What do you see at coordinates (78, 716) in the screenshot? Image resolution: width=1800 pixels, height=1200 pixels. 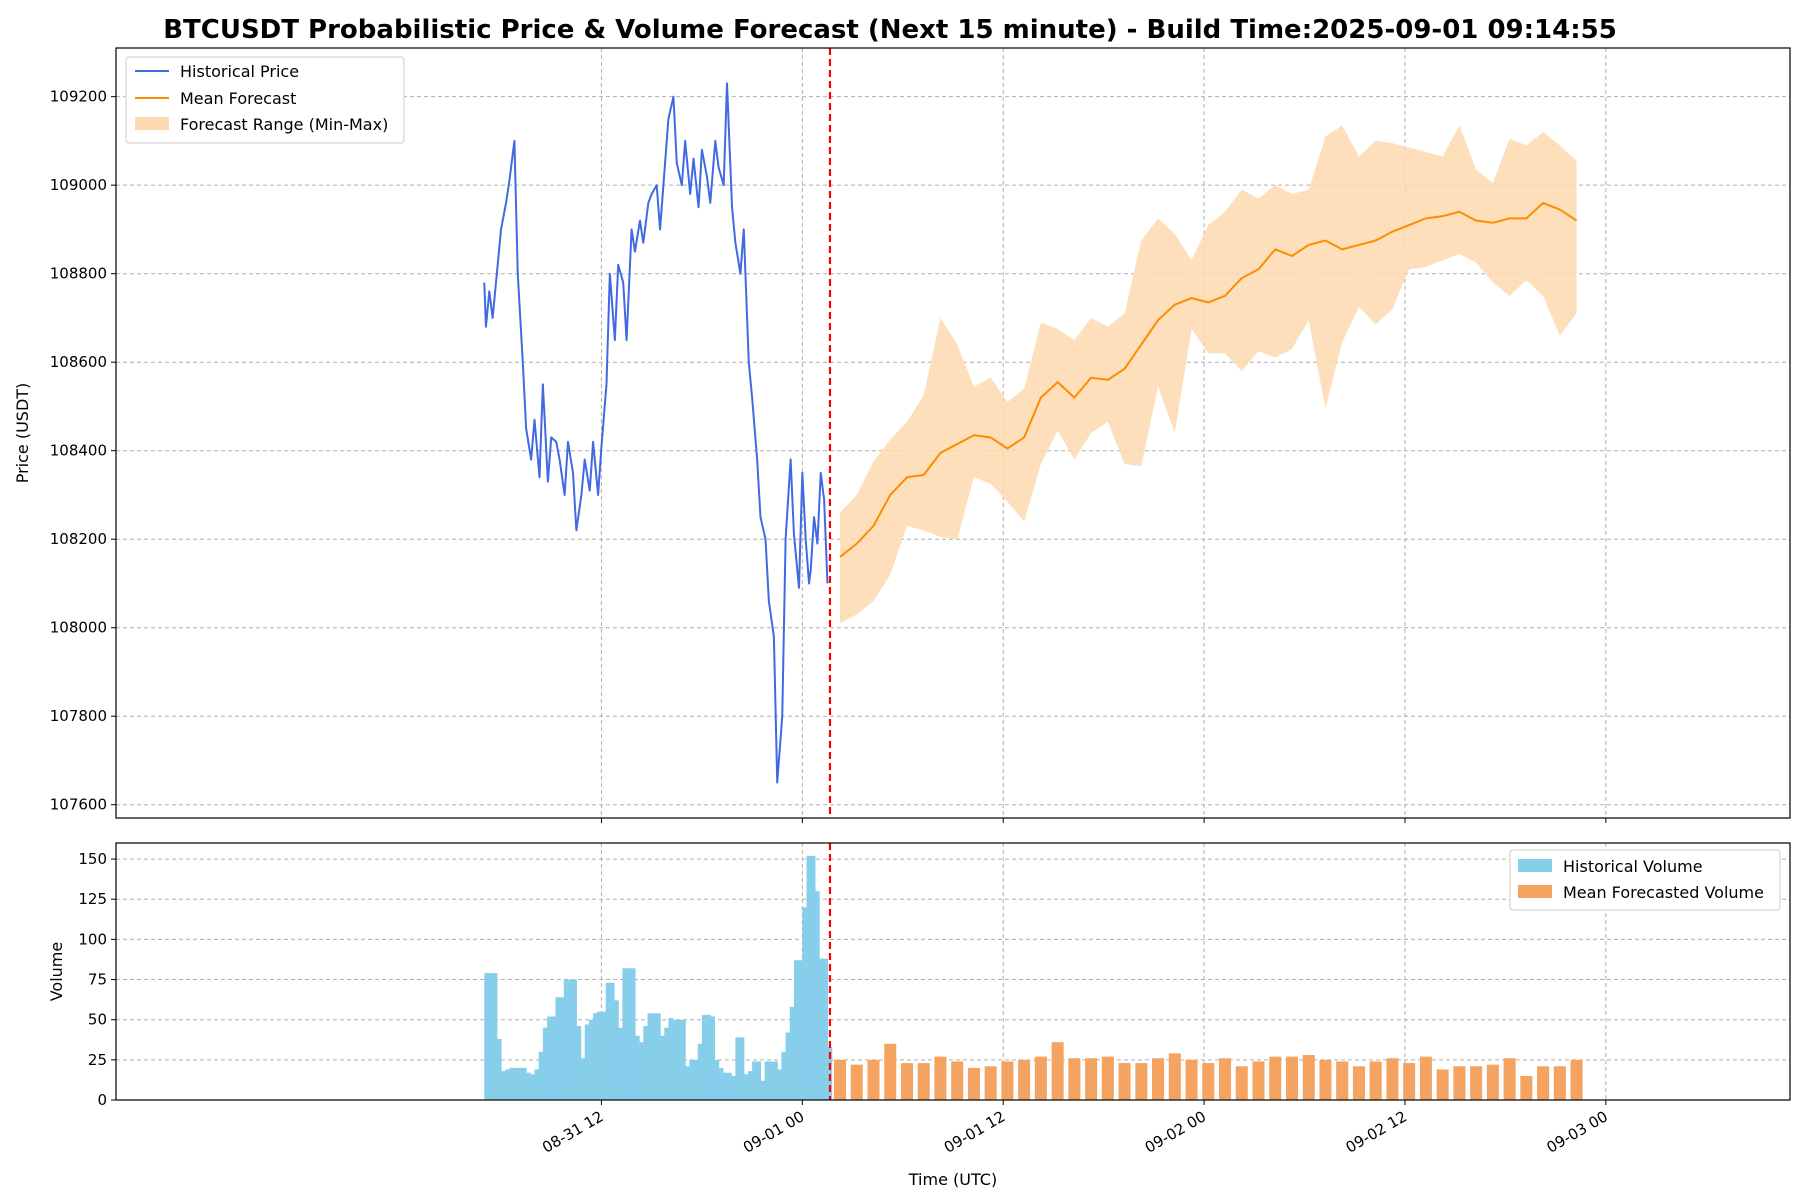 I see `price-tick-label: 107800` at bounding box center [78, 716].